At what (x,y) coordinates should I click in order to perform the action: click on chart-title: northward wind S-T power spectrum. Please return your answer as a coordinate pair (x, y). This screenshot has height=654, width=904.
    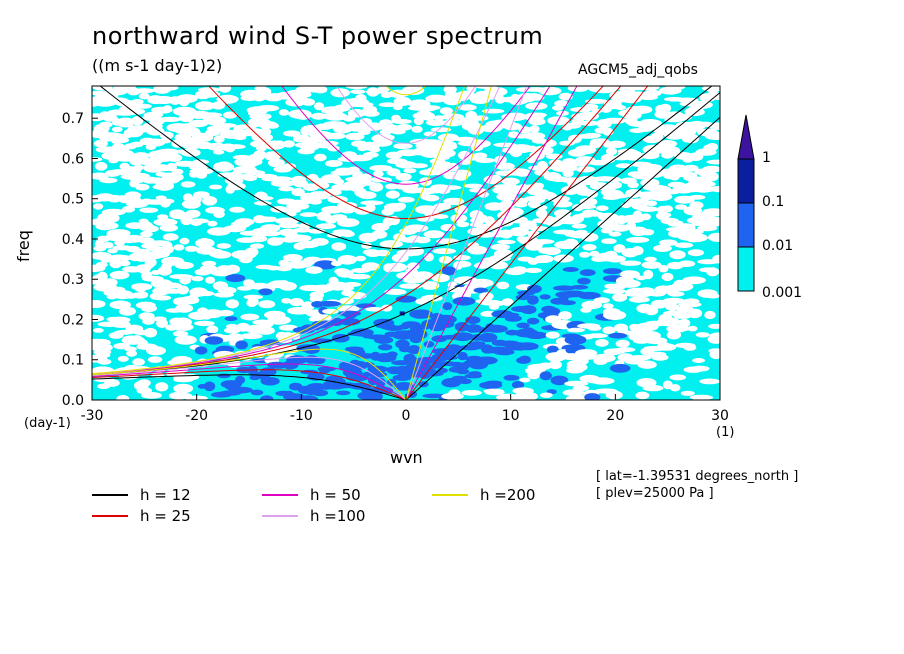
    Looking at the image, I should click on (318, 36).